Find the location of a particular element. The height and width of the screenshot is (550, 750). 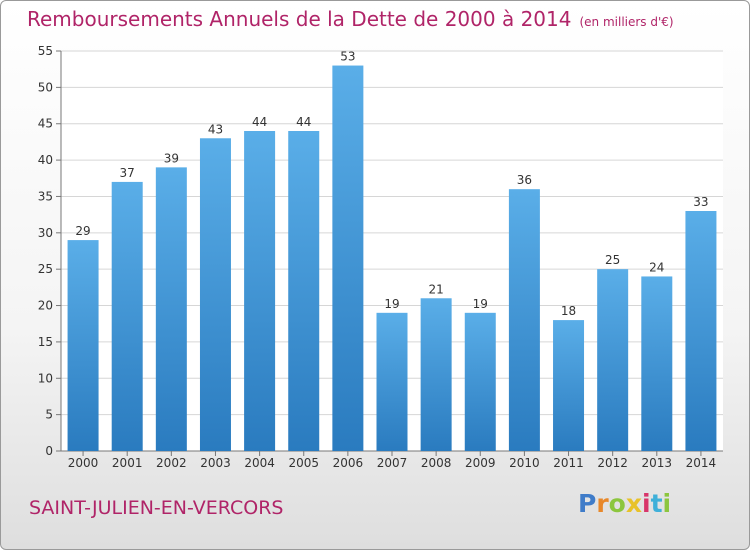

data-label: 43 is located at coordinates (215, 129).